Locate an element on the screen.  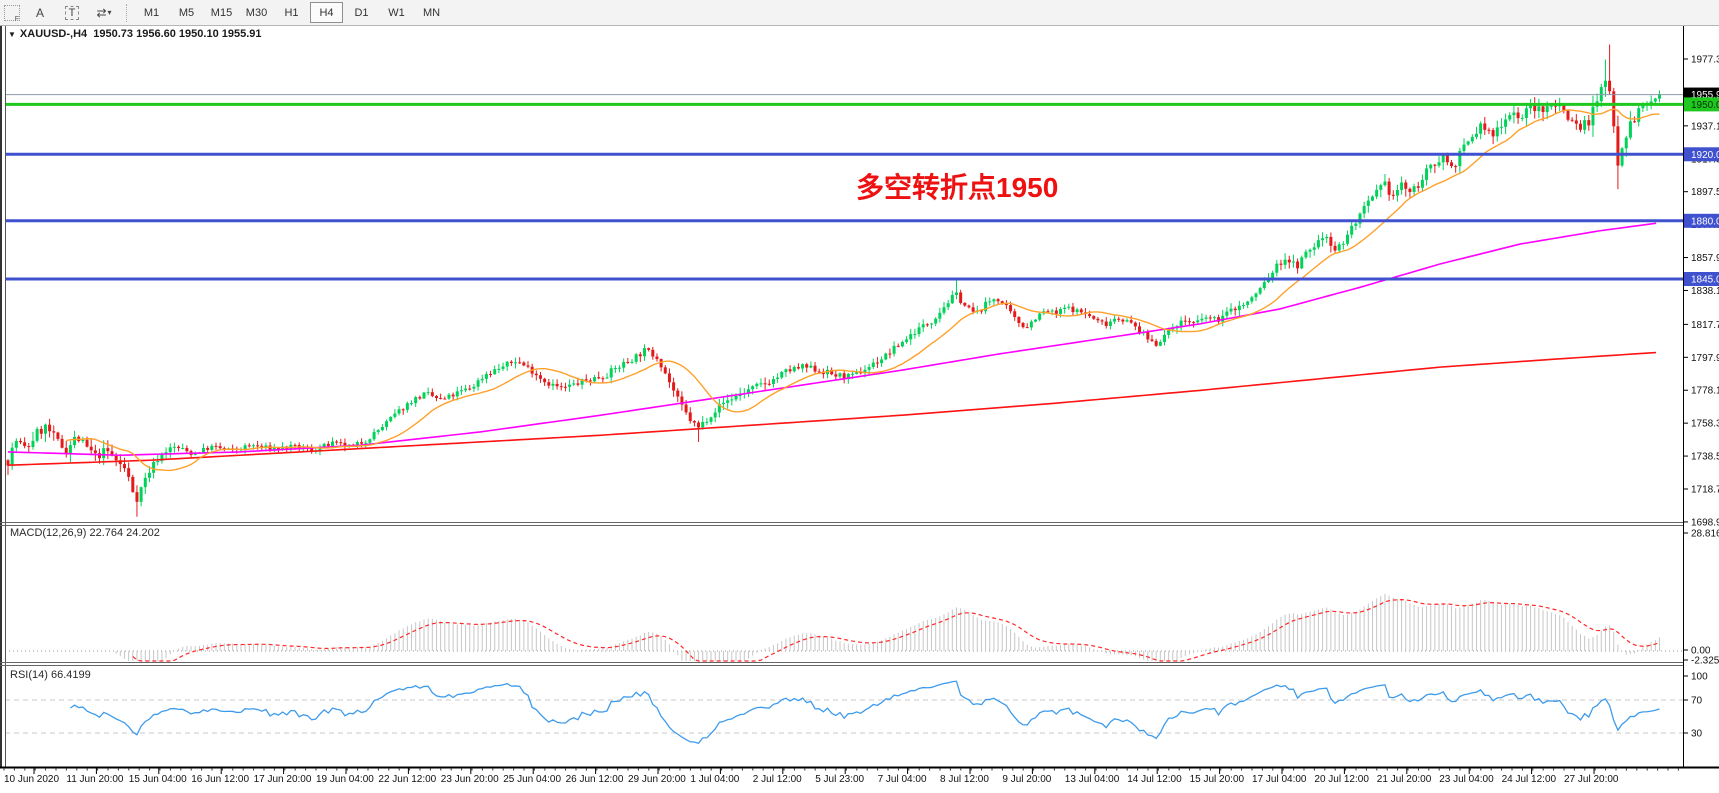
price-tick-label: 1718.70 is located at coordinates (1705, 490).